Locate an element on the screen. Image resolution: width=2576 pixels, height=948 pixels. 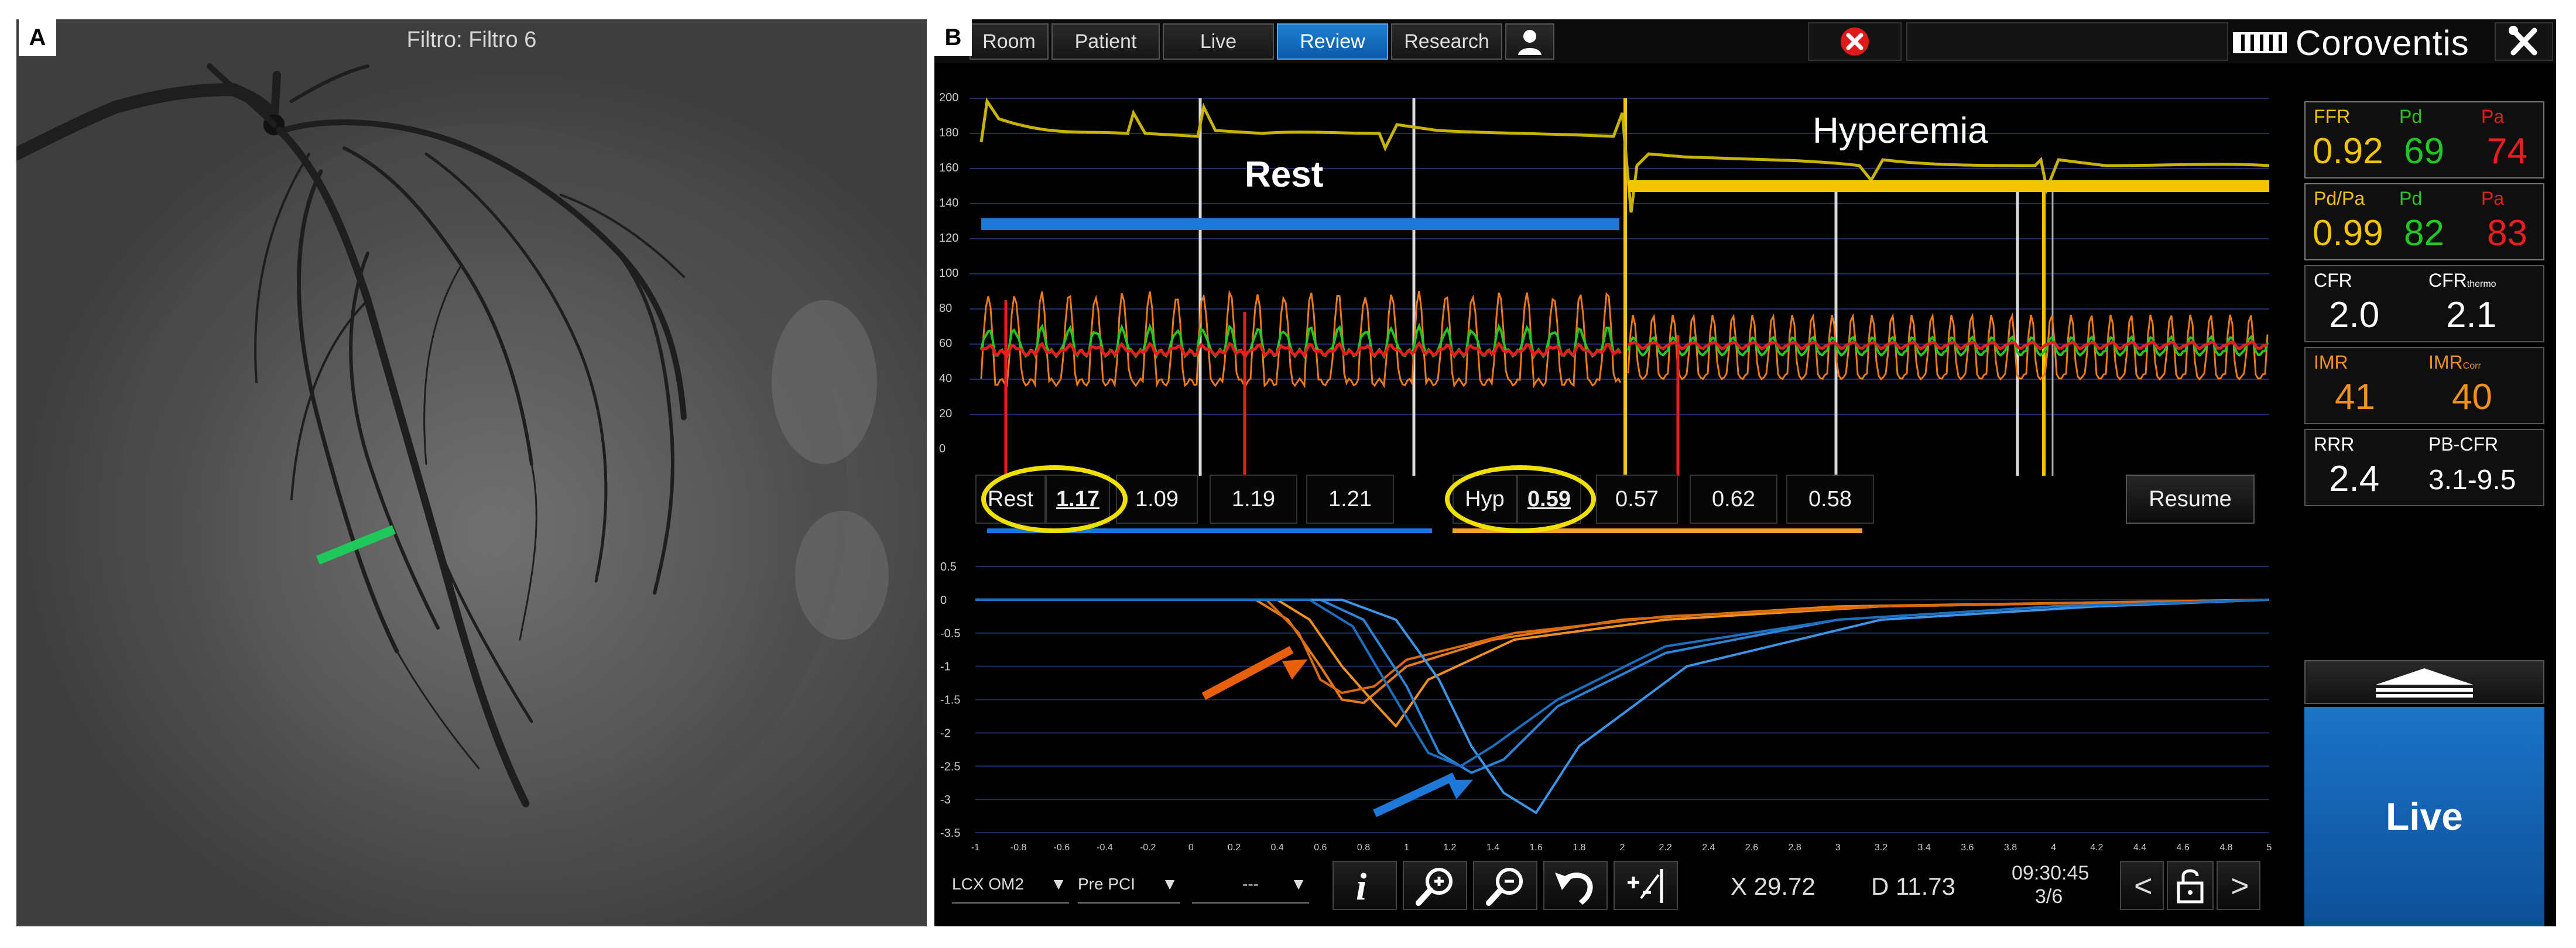
ffr-pd-label: Pd is located at coordinates (2411, 116).